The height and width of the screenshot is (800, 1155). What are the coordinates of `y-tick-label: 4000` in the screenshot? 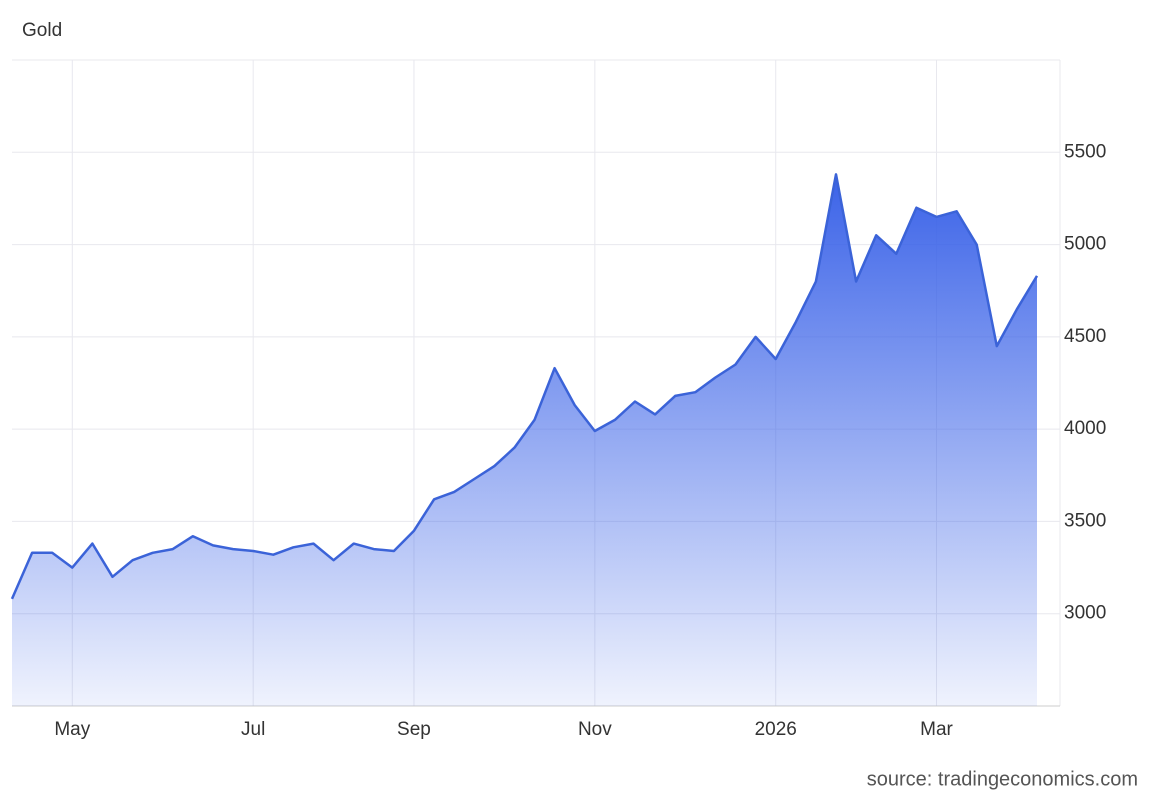 It's located at (1085, 428).